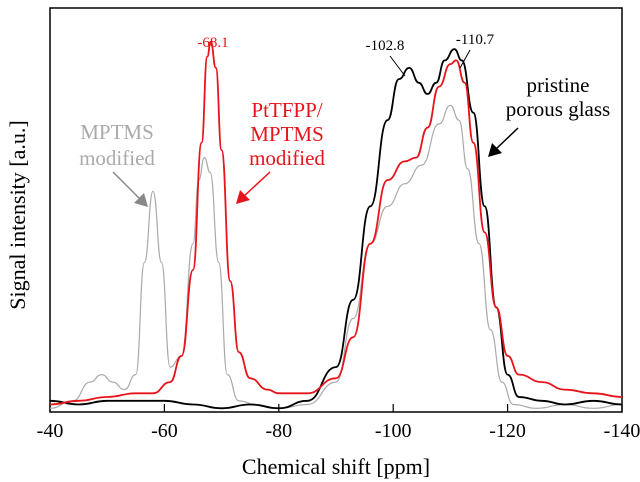 Image resolution: width=640 pixels, height=482 pixels. I want to click on pristine-label-line1: pristine, so click(558, 85).